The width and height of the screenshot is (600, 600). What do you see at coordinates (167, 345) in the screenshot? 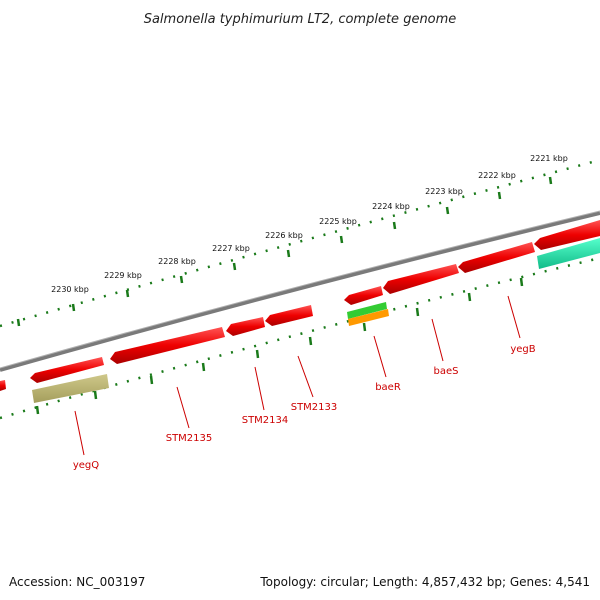
I see `cds-arrow-STM2135` at bounding box center [167, 345].